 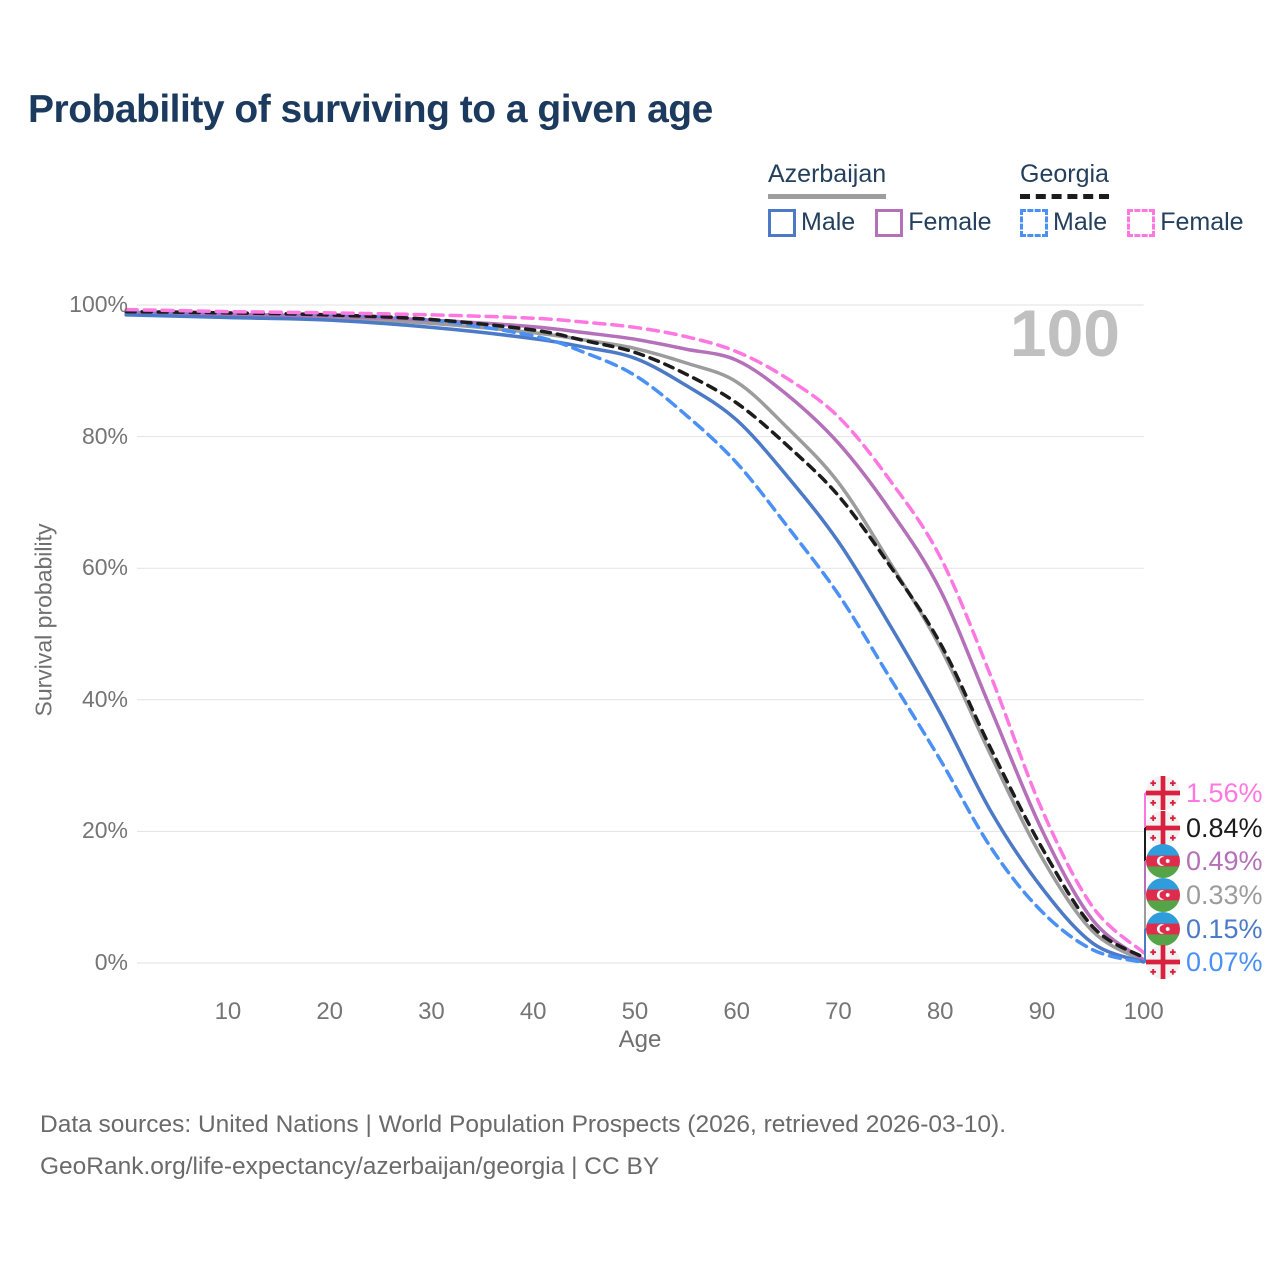 I want to click on azerbaijan-male-swatch-icon, so click(x=782, y=222).